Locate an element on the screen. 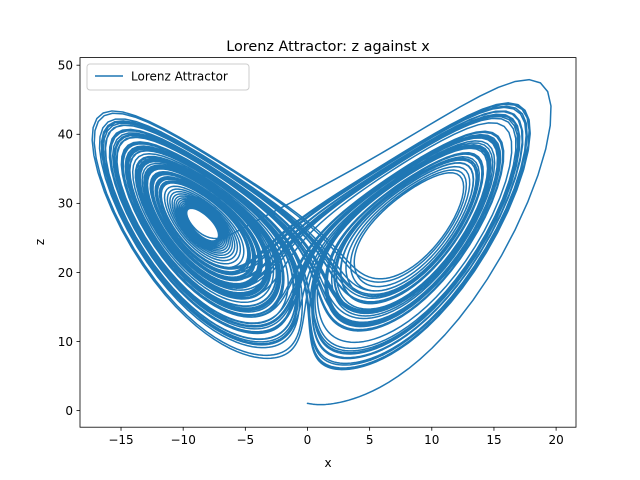 This screenshot has height=480, width=640. y-tick-label: 50 is located at coordinates (65, 65).